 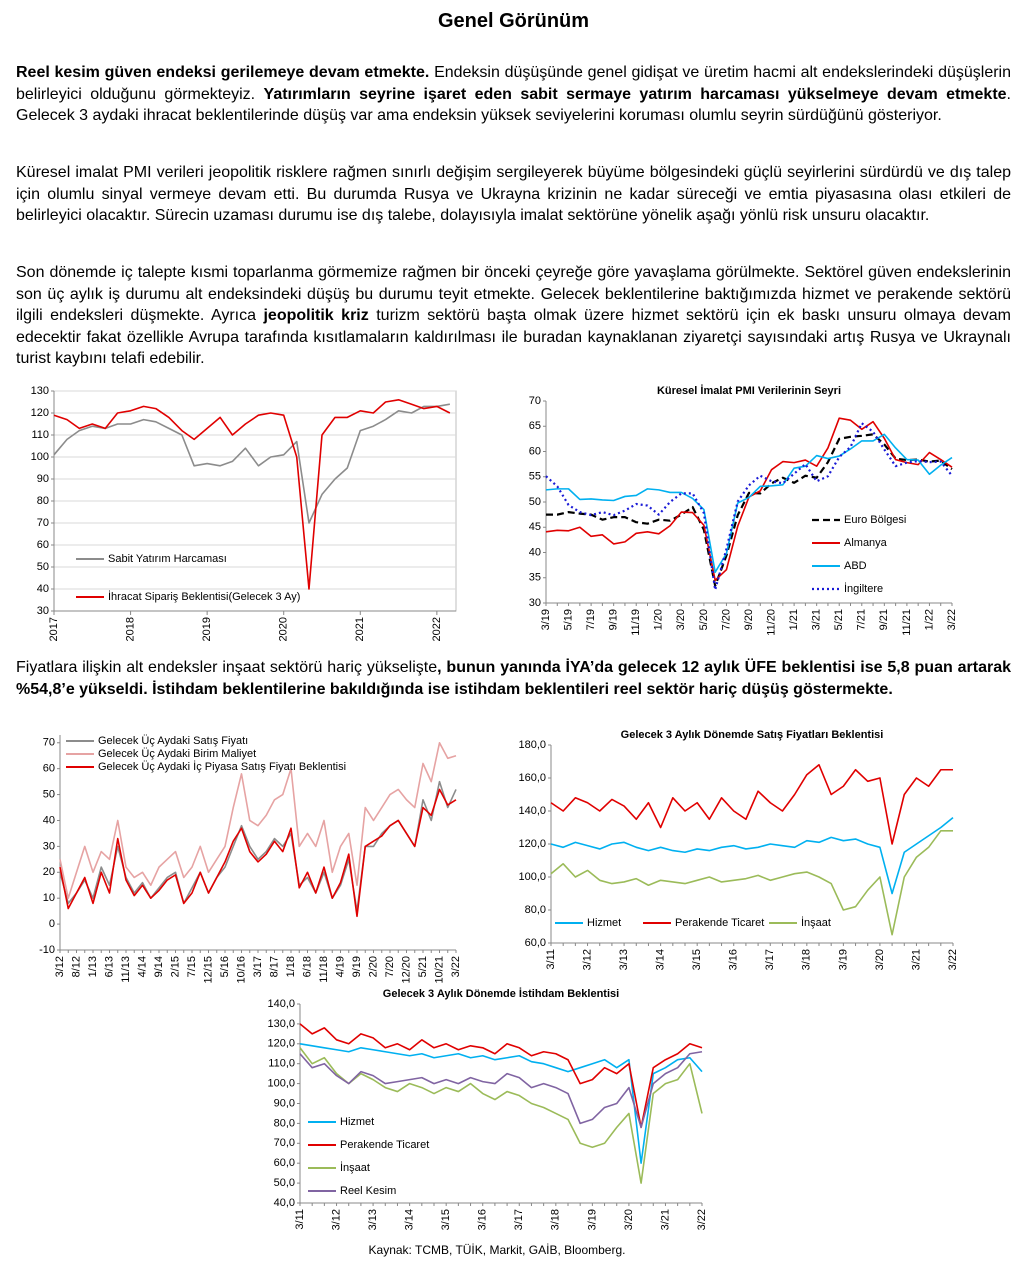 I want to click on x-tick-label: 10/16, so click(x=241, y=970).